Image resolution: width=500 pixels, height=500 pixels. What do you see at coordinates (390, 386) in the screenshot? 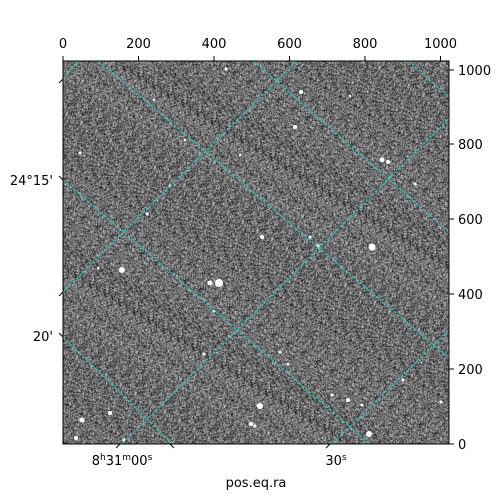
I see `dec-grid-line` at bounding box center [390, 386].